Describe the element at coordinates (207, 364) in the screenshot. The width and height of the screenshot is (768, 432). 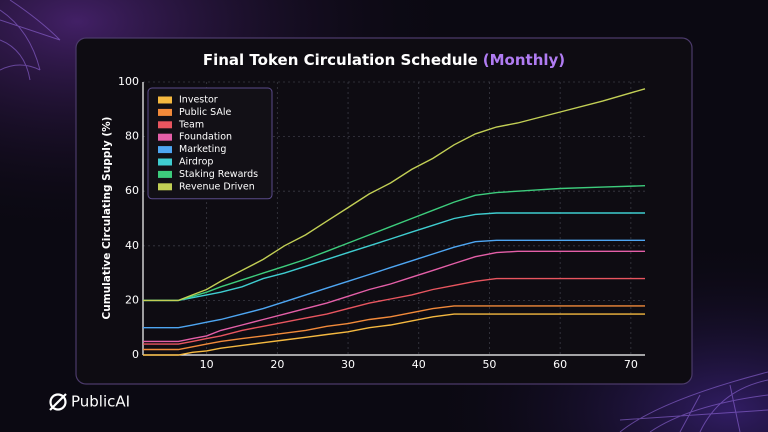
I see `x-tick-label: 10` at that location.